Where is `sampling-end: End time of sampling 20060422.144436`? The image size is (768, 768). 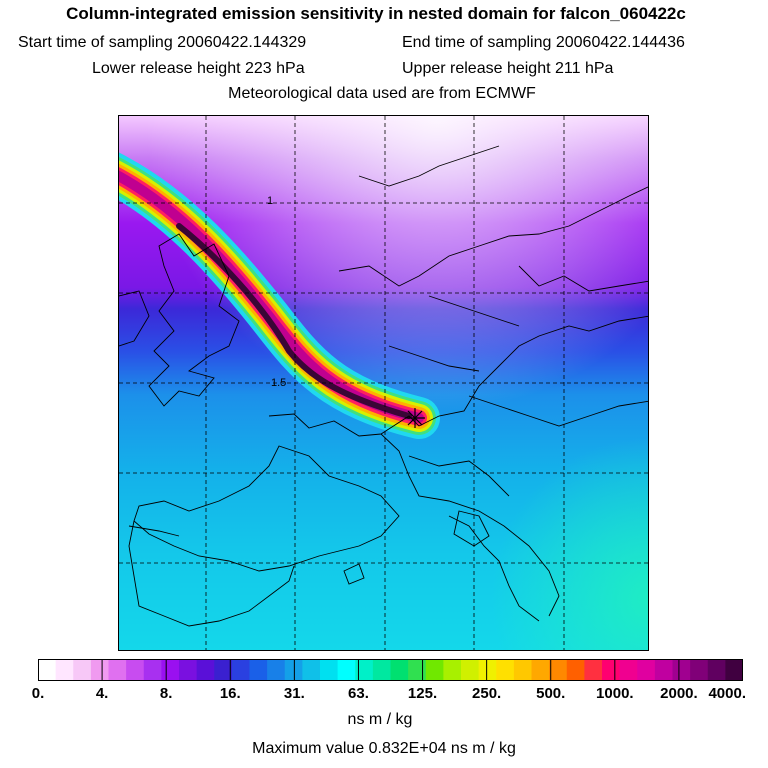 sampling-end: End time of sampling 20060422.144436 is located at coordinates (543, 42).